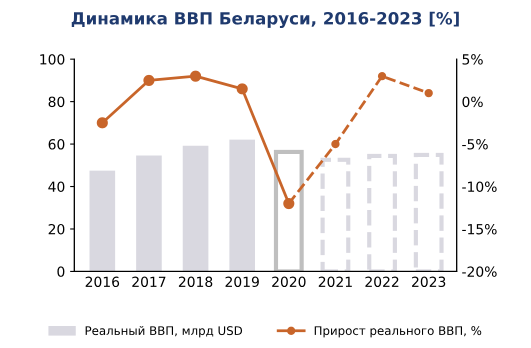 Image resolution: width=531 pixels, height=348 pixels. I want to click on x-tick-label: 2016, so click(103, 282).